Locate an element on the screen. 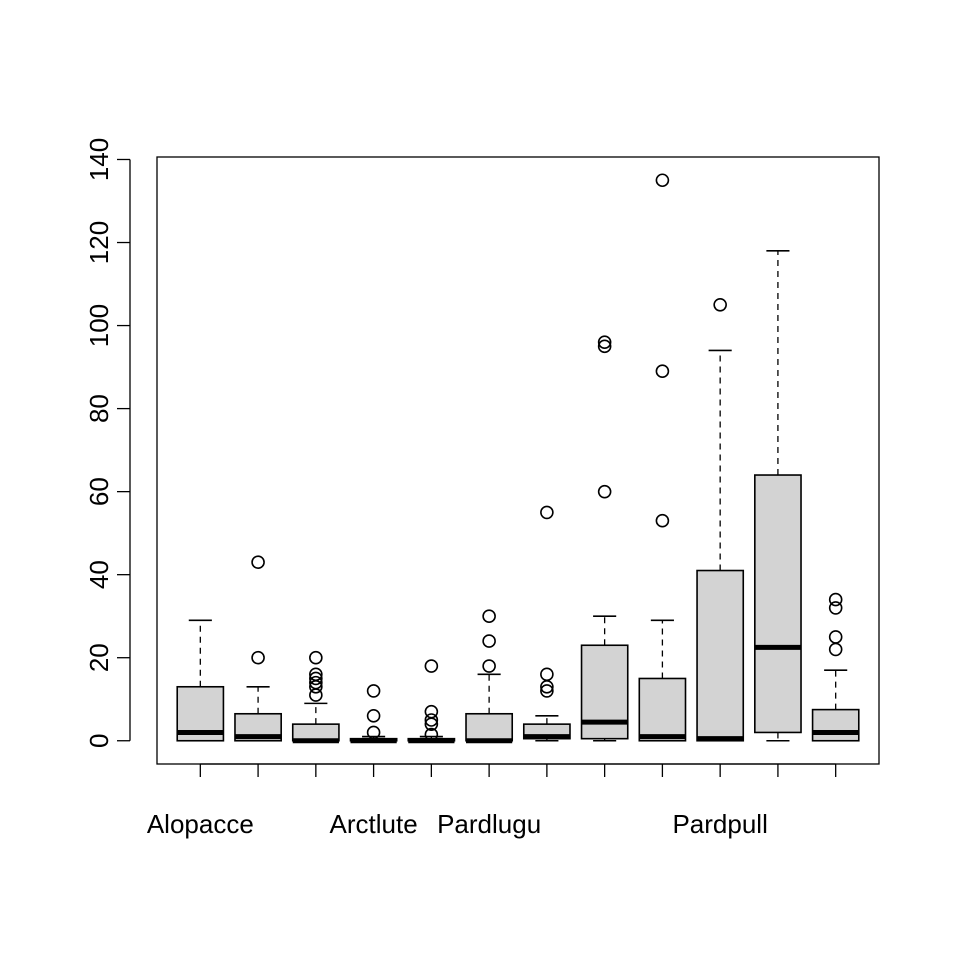  x-tick-label: Arctlute is located at coordinates (374, 824).